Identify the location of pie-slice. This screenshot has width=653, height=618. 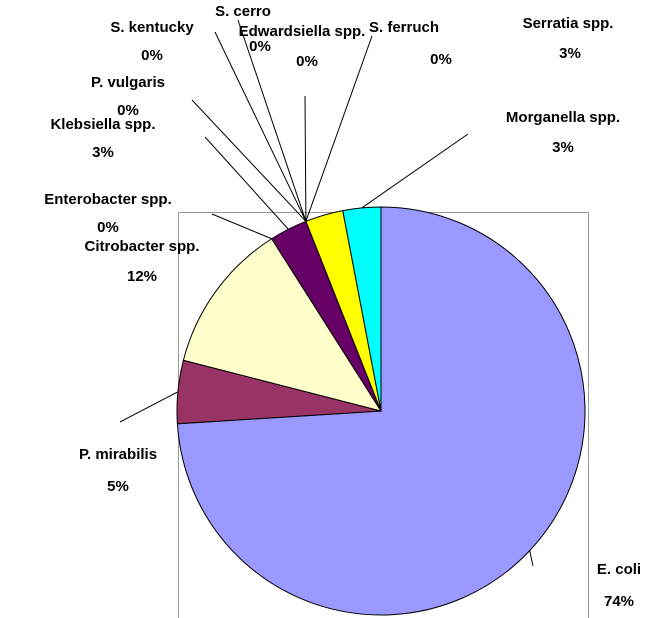
(282, 325).